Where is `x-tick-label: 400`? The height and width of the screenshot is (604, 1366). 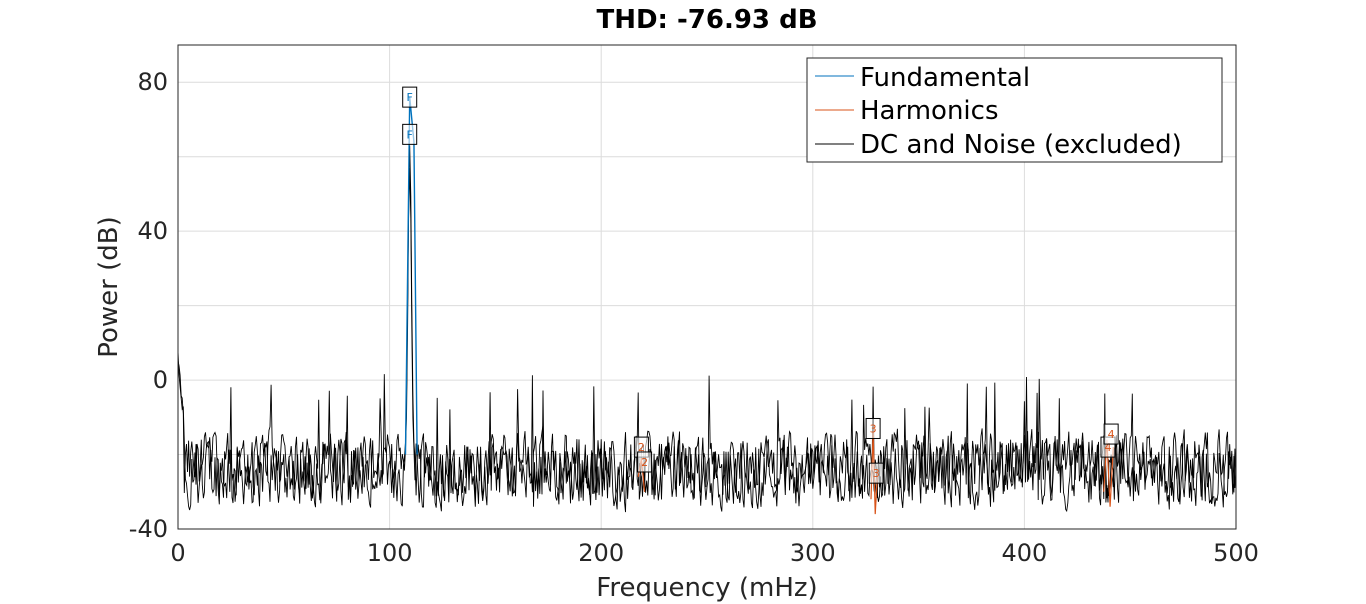
x-tick-label: 400 is located at coordinates (1024, 553).